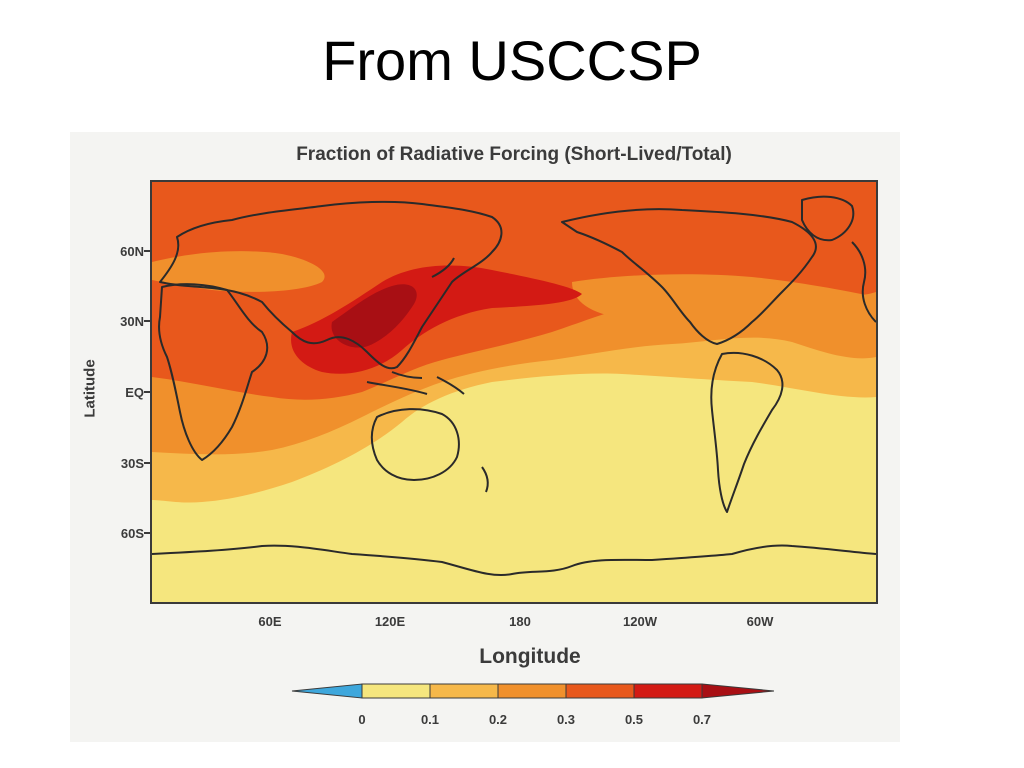  What do you see at coordinates (498, 719) in the screenshot?
I see `colorbar-label: 0.2` at bounding box center [498, 719].